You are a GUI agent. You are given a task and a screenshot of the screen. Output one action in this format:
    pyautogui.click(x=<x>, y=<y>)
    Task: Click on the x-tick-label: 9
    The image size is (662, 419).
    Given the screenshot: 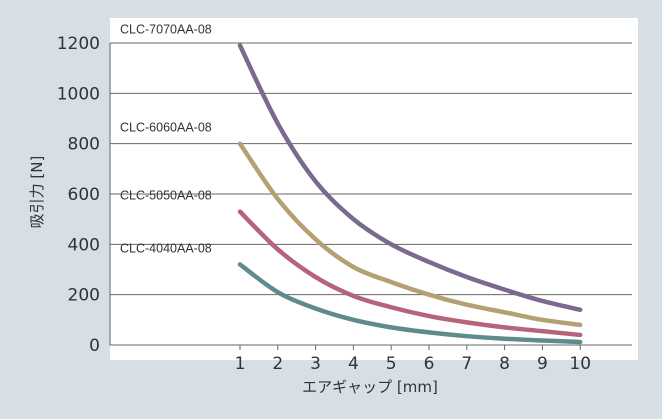 What is the action you would take?
    pyautogui.click(x=542, y=364)
    